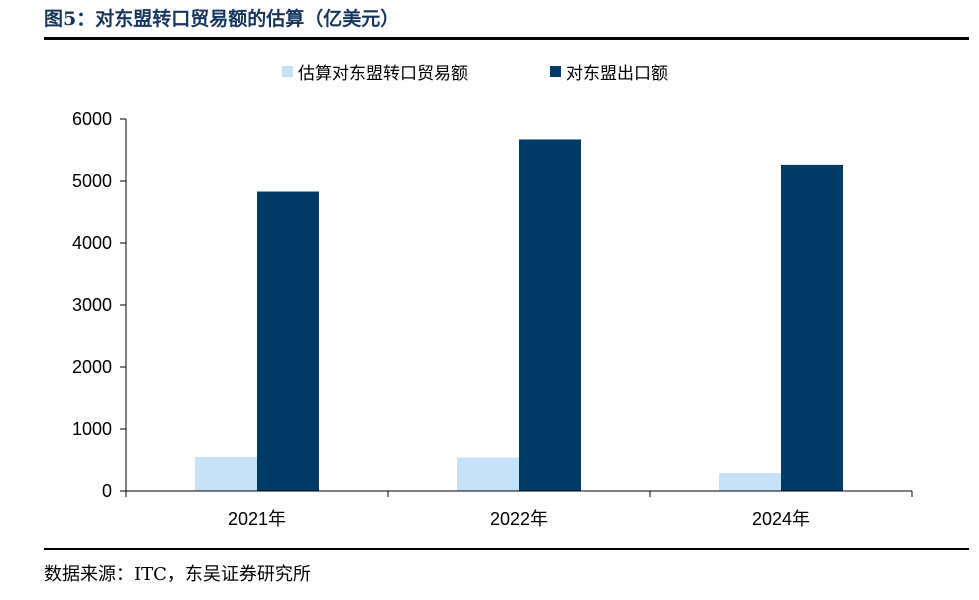 This screenshot has height=600, width=979. What do you see at coordinates (92, 243) in the screenshot?
I see `y-tick-label: 4000` at bounding box center [92, 243].